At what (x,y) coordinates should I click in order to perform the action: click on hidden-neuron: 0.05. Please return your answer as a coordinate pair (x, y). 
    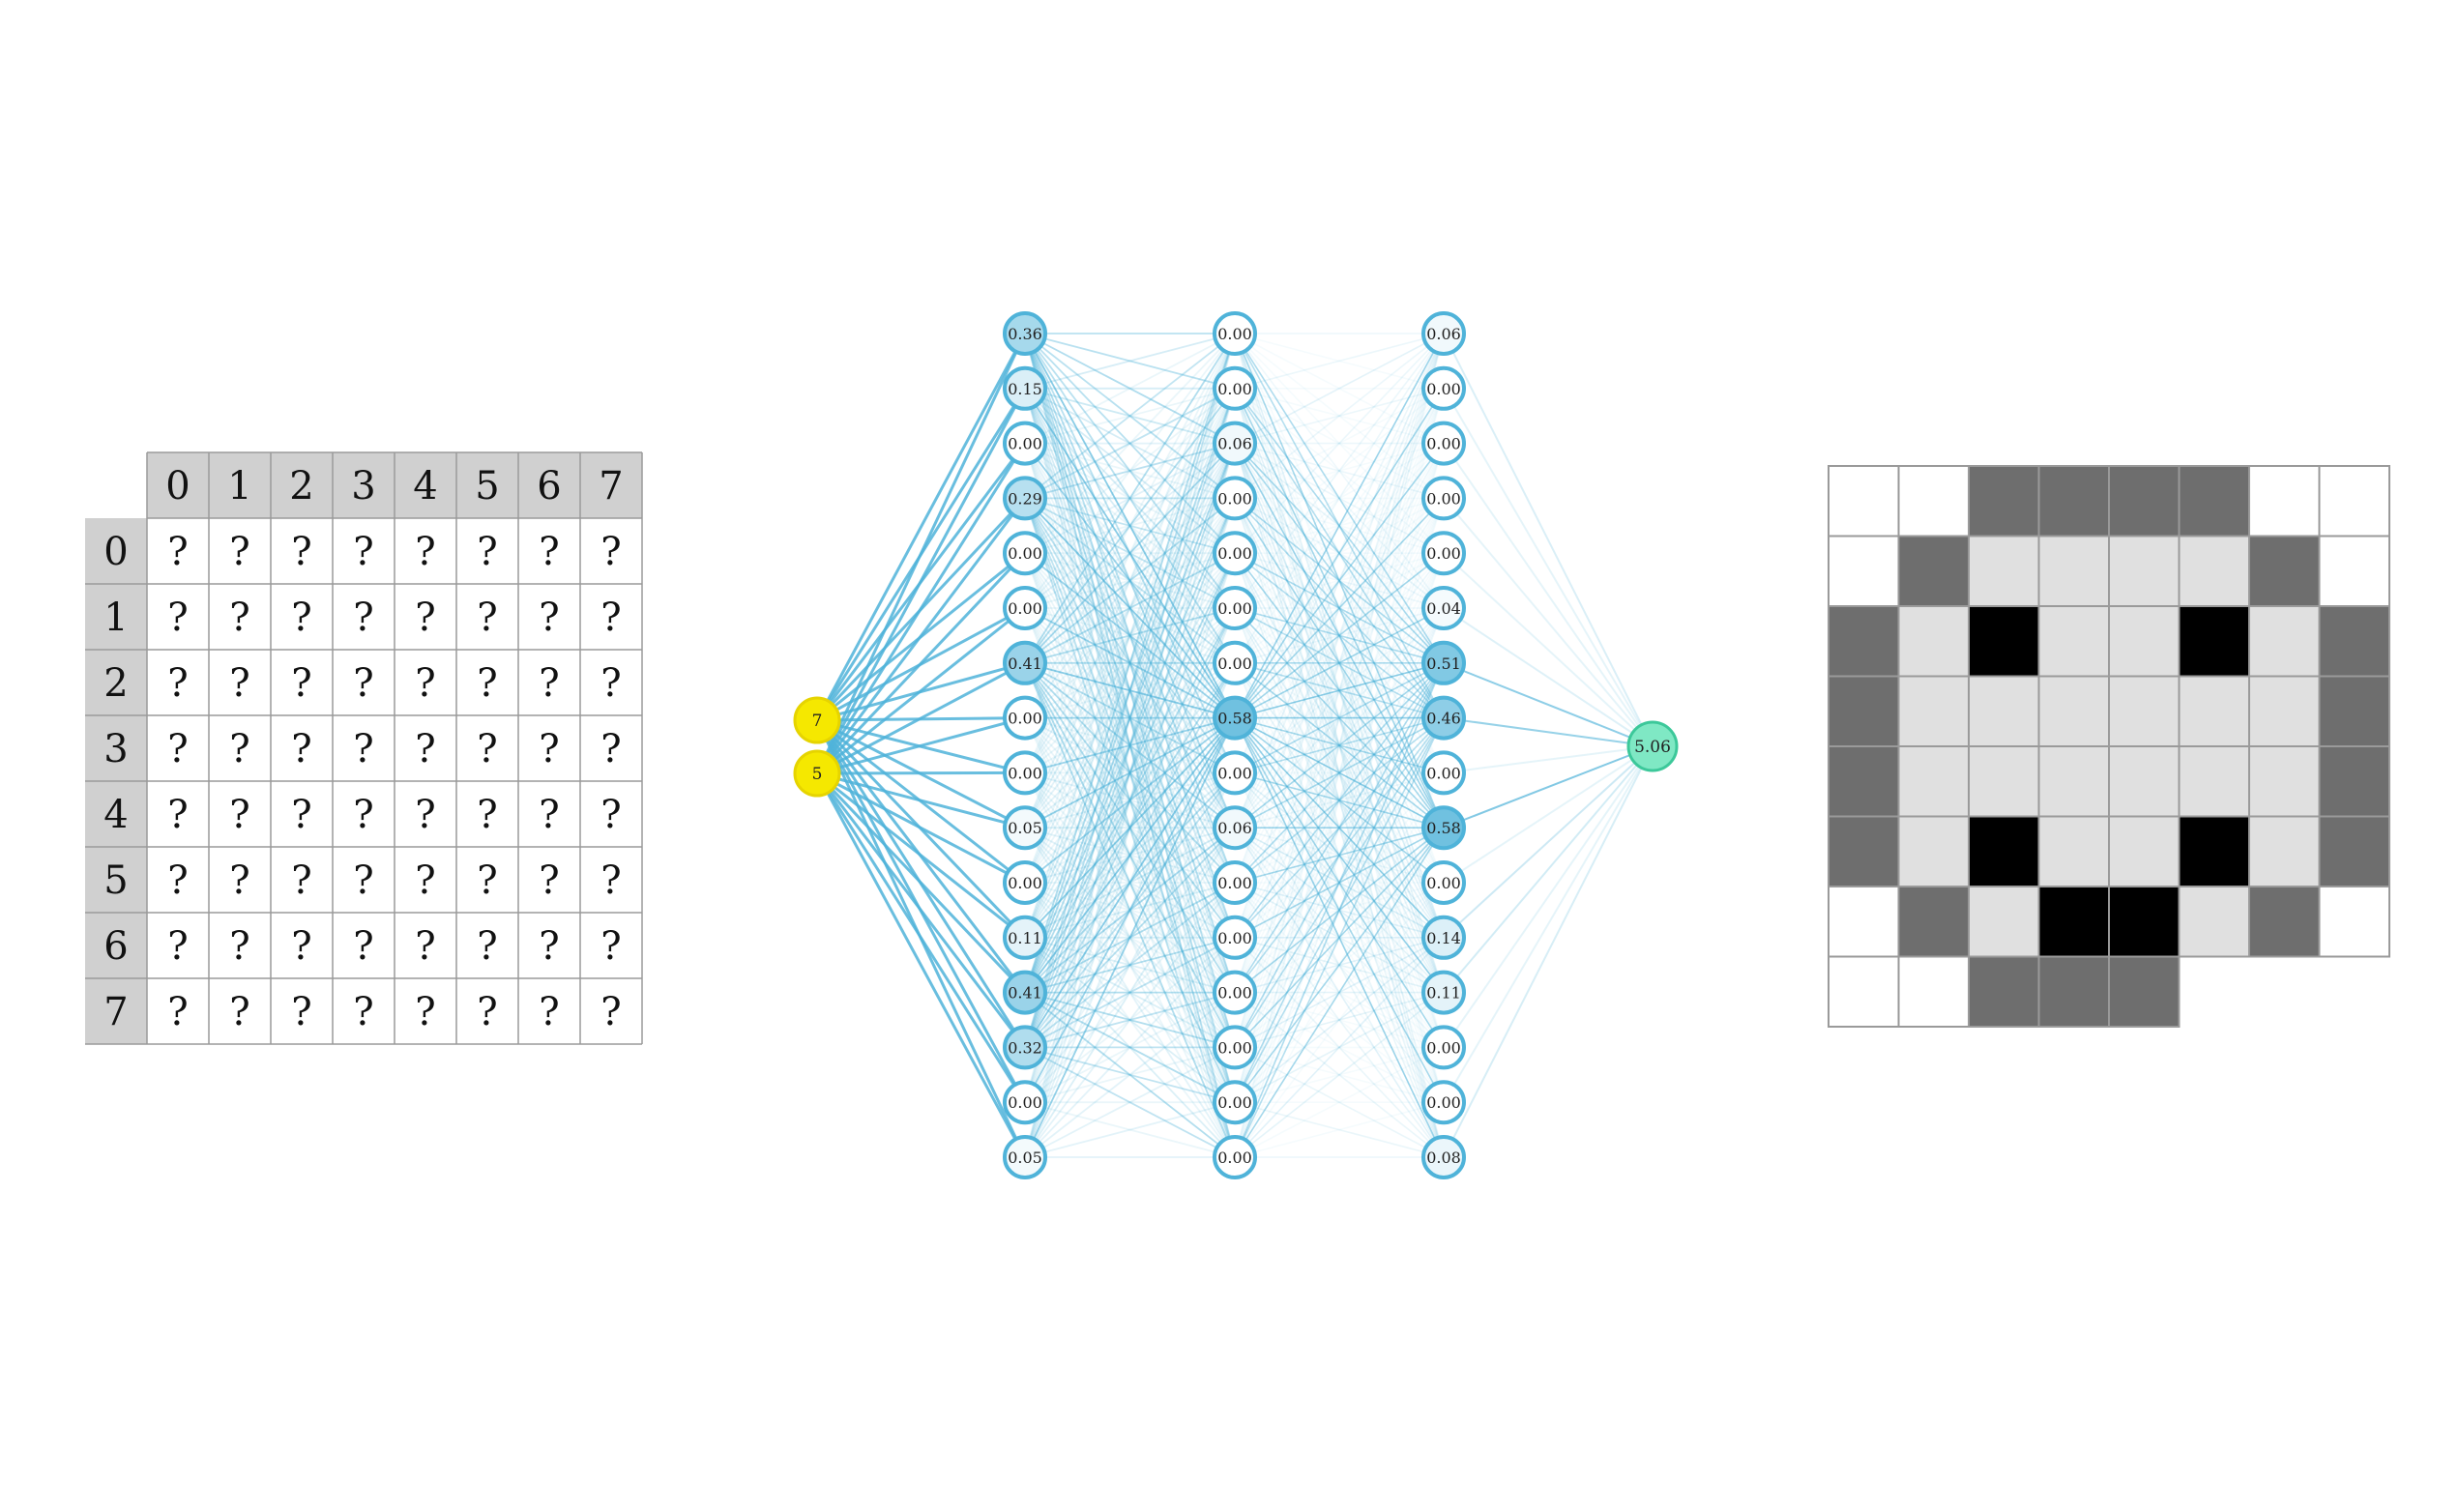
    Looking at the image, I should click on (1025, 828).